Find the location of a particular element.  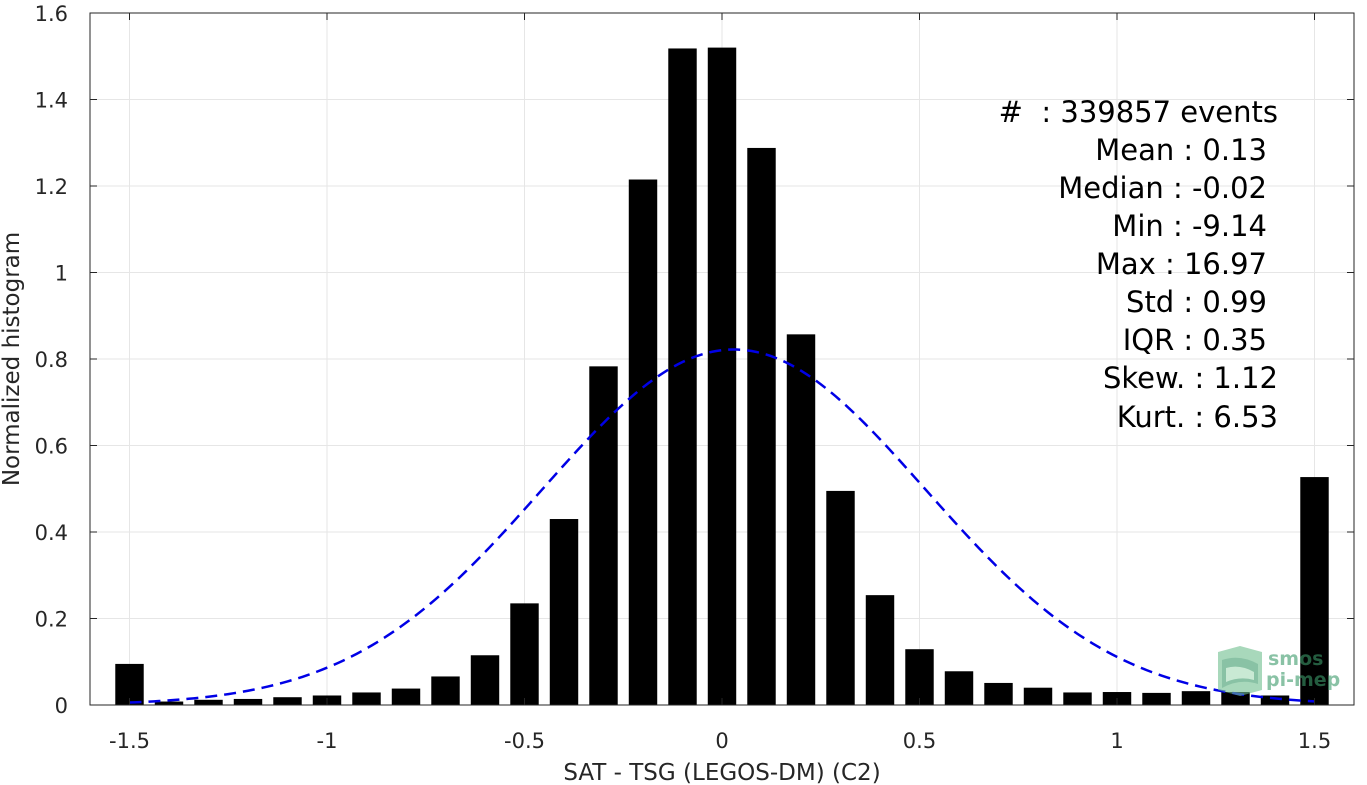

stat-median: Median : -0.02 is located at coordinates (1162, 188).